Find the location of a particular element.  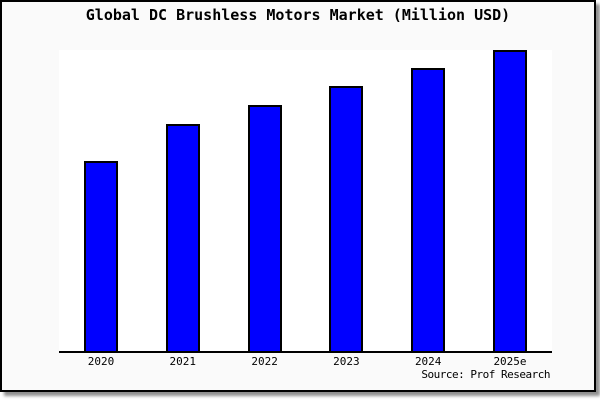

x-axis-labels: 2020 2021 2022 2023 2024 2025e is located at coordinates (305, 363).